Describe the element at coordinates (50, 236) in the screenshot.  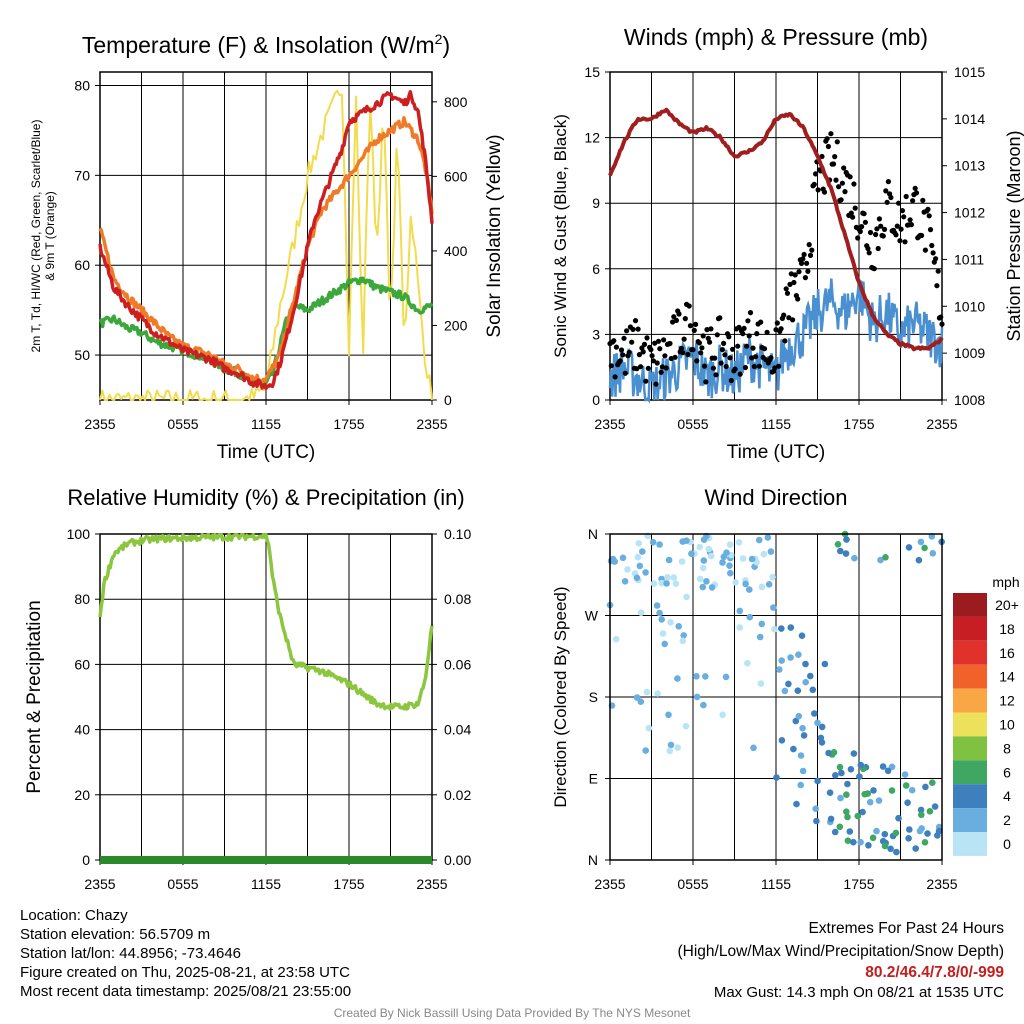
I see `y-axis-label-line2: & 9m T (Orange)` at that location.